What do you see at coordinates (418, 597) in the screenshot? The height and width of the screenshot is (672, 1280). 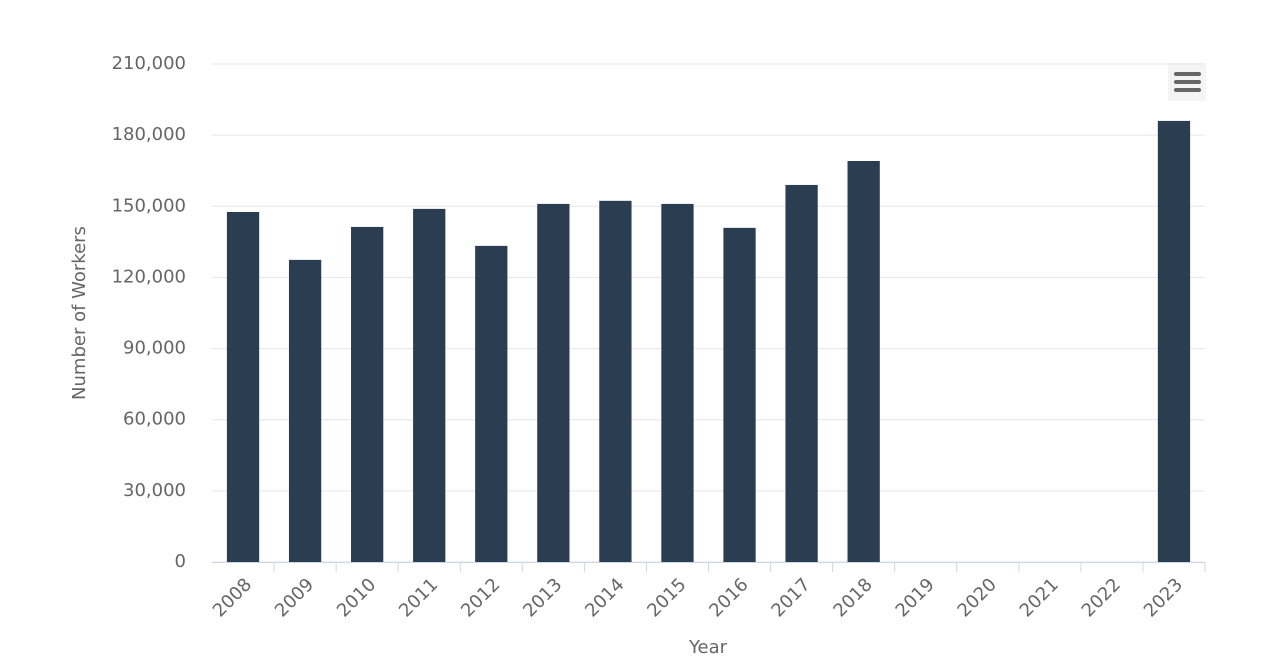 I see `x-tick-label: 2011` at bounding box center [418, 597].